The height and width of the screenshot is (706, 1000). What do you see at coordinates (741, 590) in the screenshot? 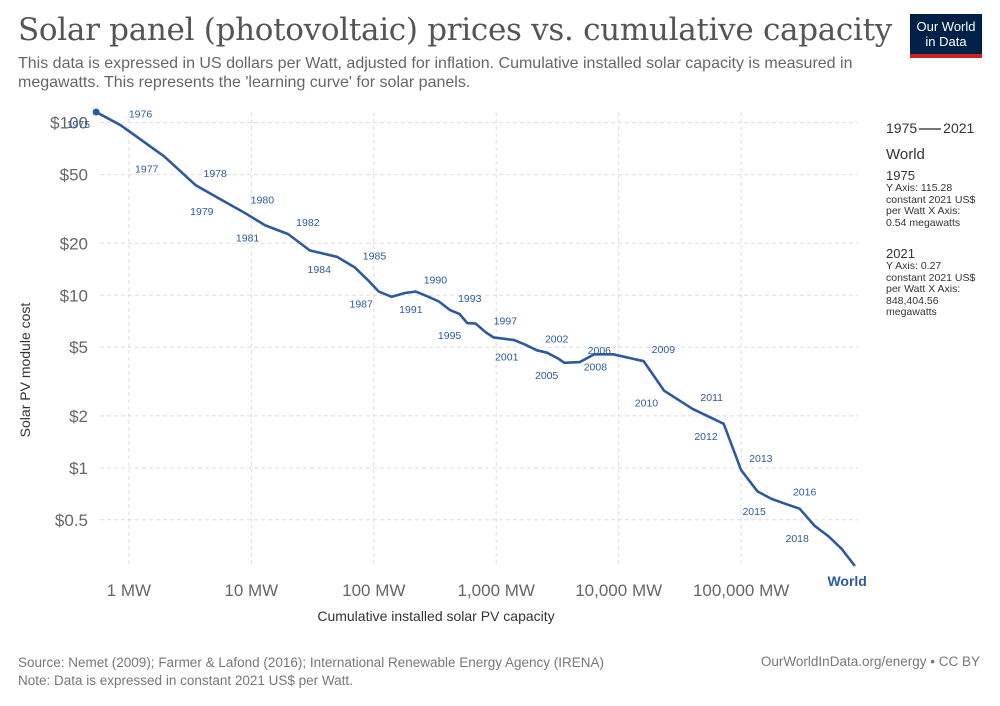
I see `x-tick-label: 100,000 MW` at bounding box center [741, 590].